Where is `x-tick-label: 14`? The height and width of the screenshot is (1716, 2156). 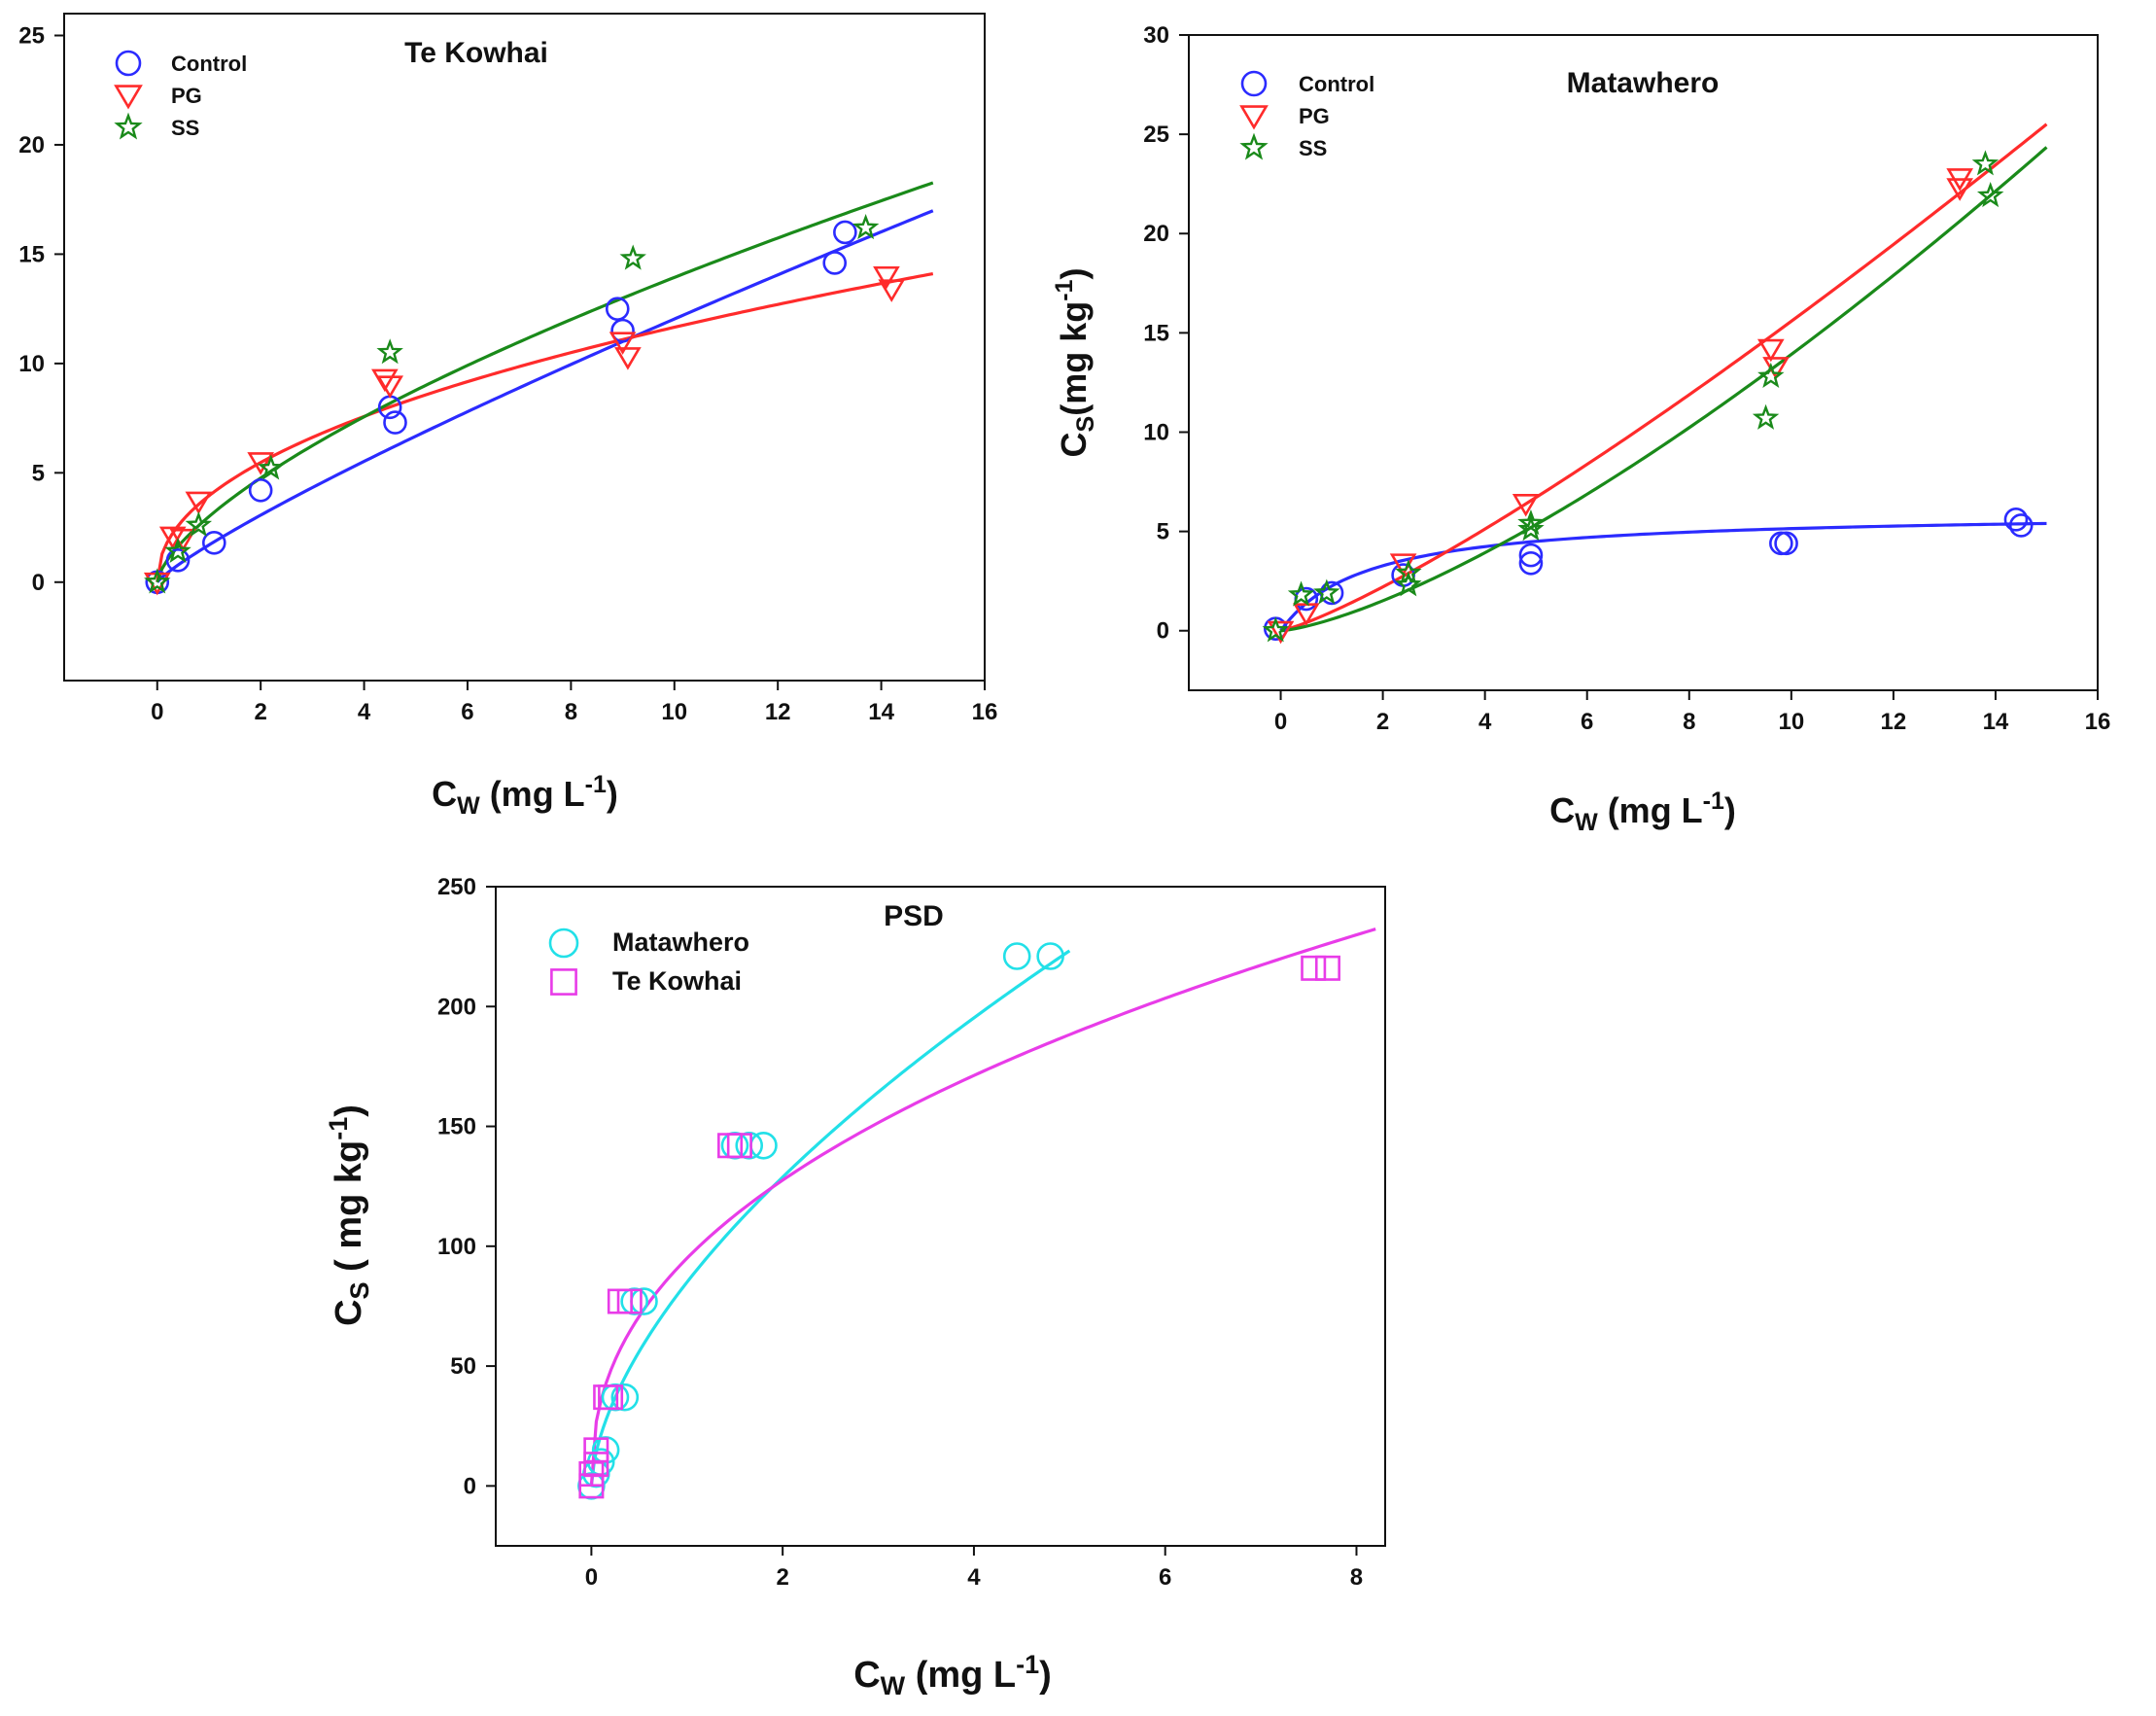
x-tick-label: 14 is located at coordinates (1996, 722).